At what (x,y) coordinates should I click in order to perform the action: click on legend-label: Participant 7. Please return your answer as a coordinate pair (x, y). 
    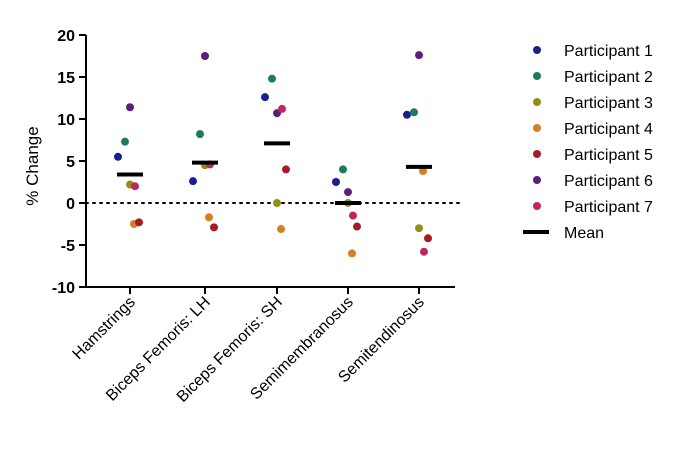
    Looking at the image, I should click on (608, 207).